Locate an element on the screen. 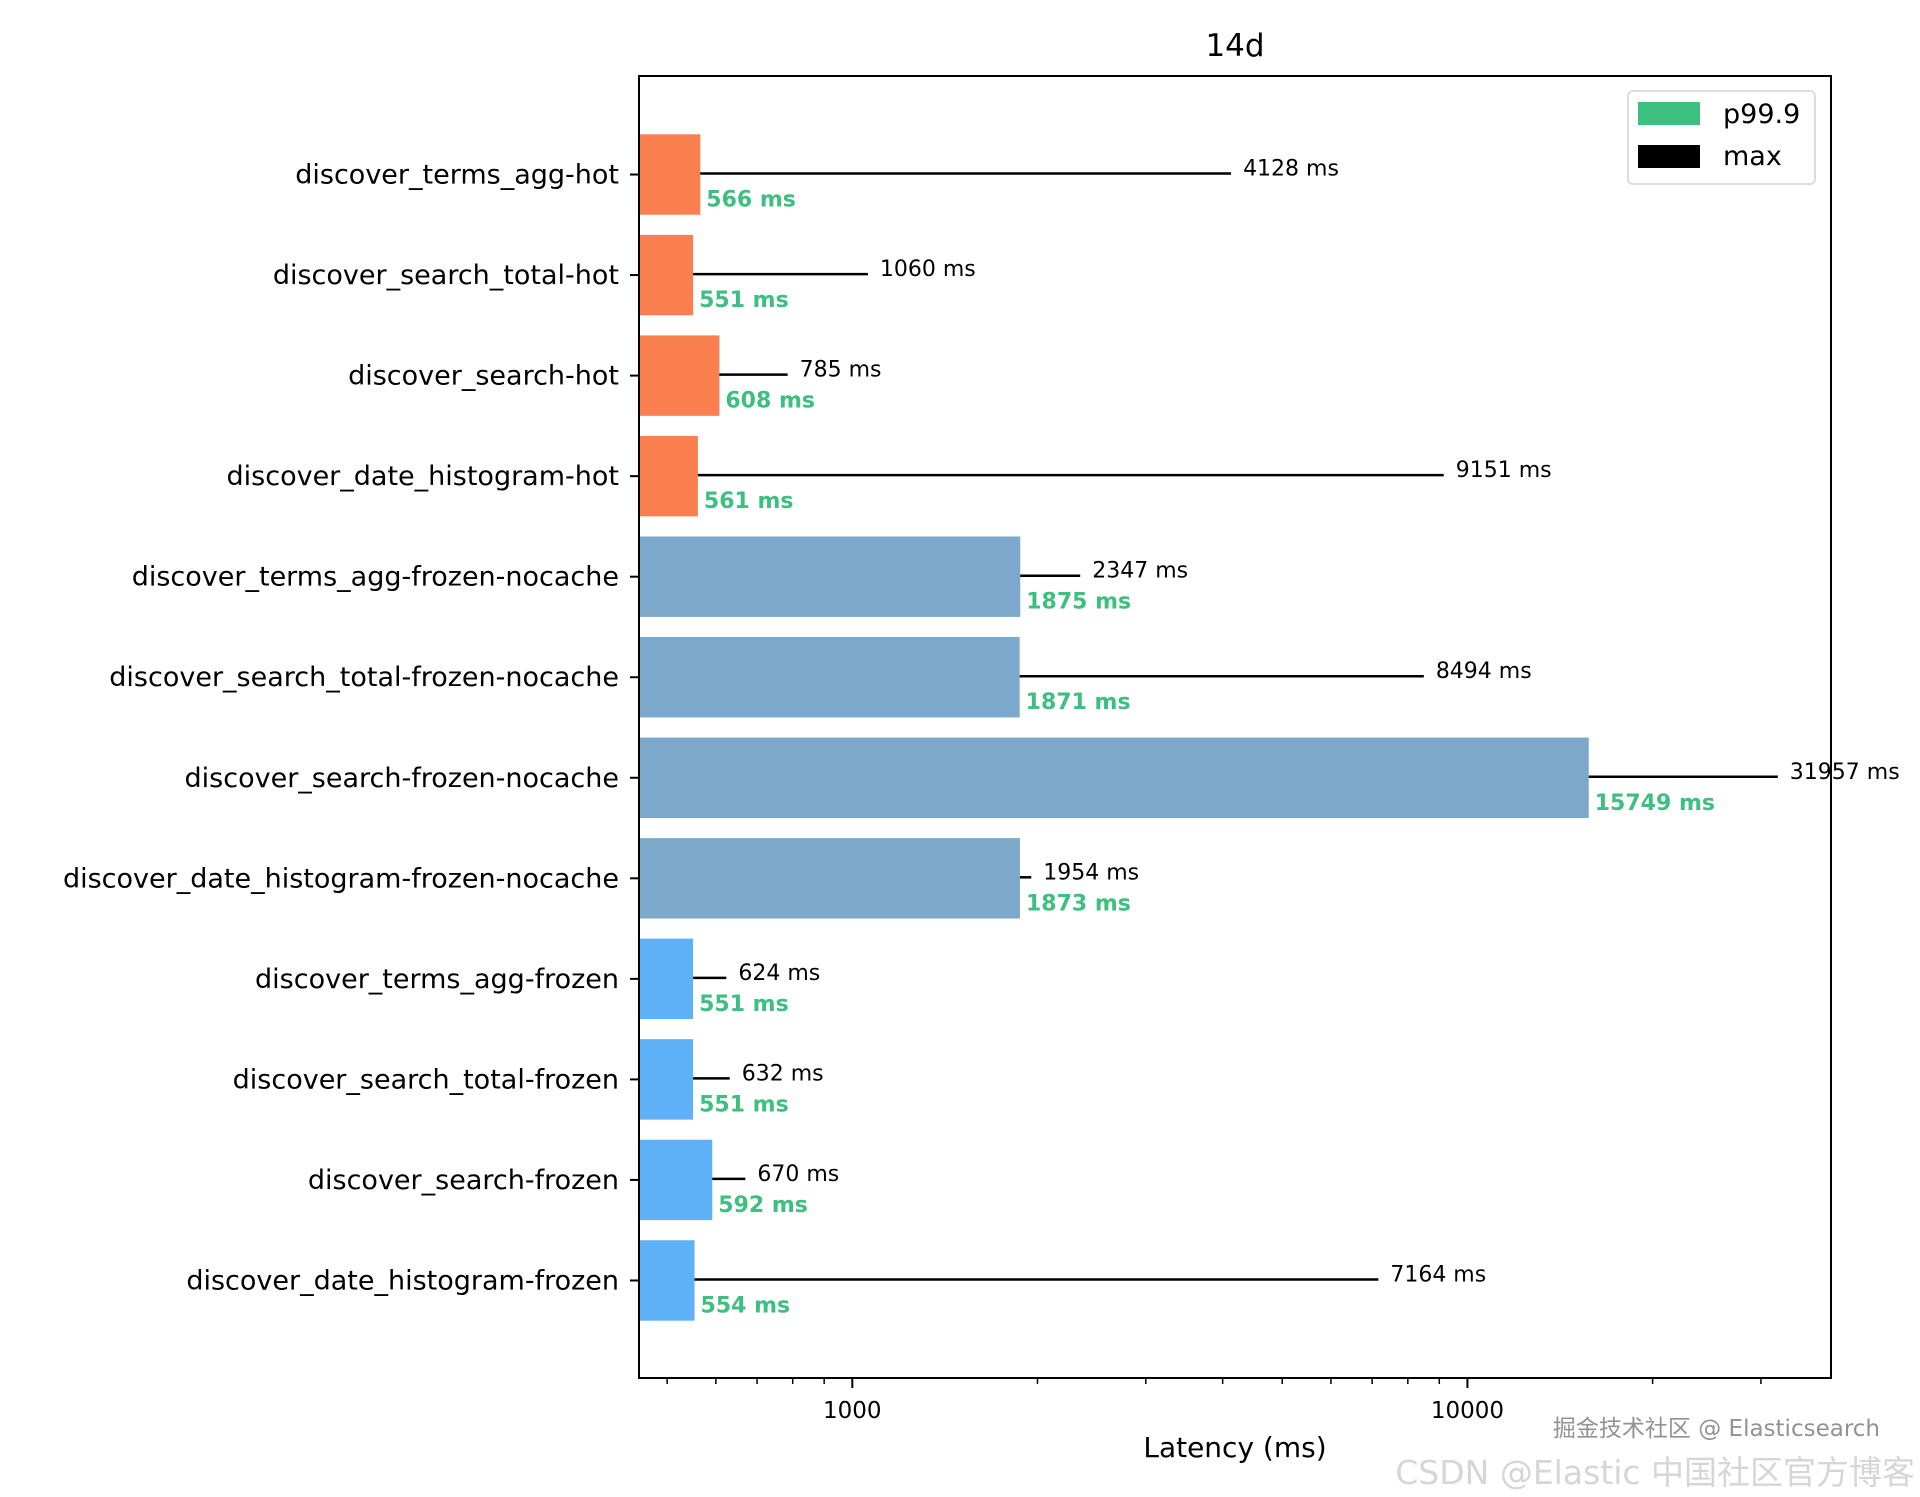  y-tick-label: discover_search_total-frozen-nocache is located at coordinates (364, 677).